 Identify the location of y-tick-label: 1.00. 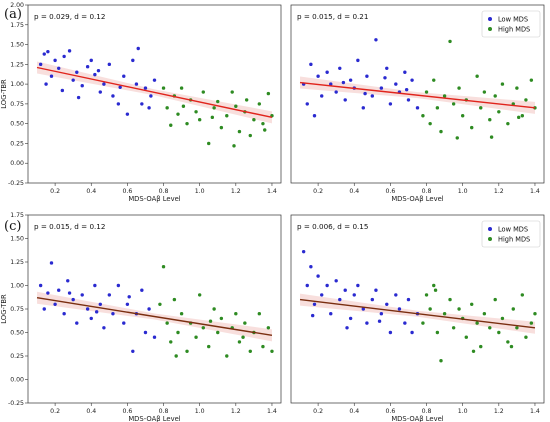
(17, 84).